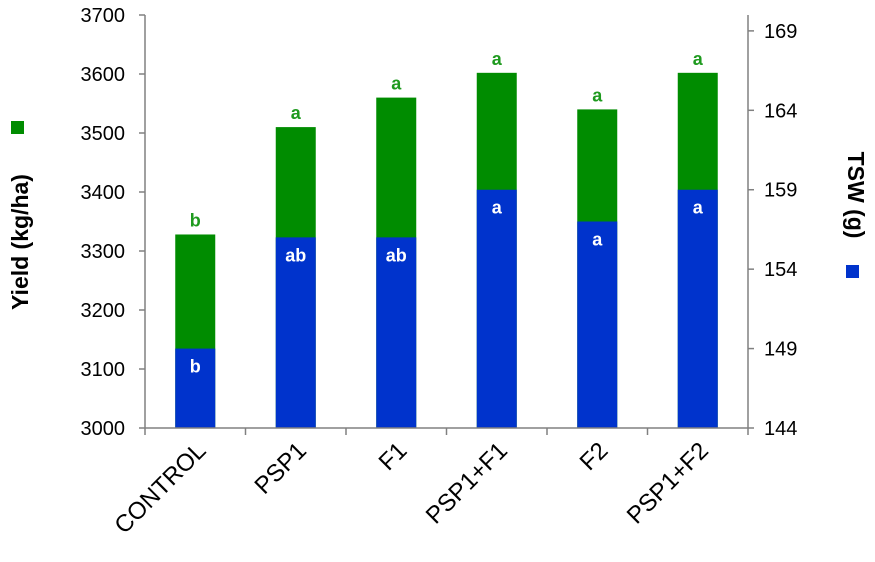  I want to click on left-tick-label: 3500, so click(103, 134).